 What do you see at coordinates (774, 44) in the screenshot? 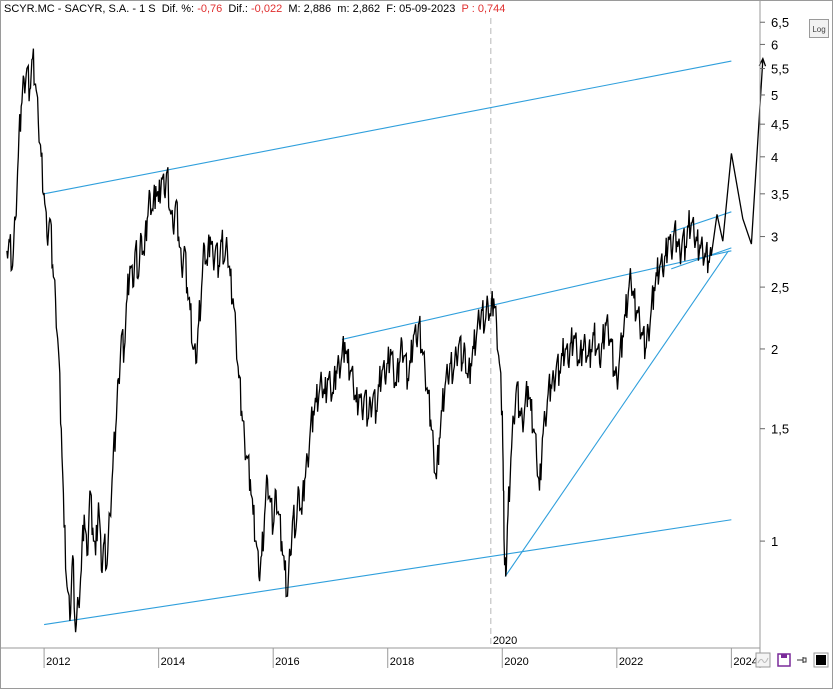
I see `y-tick-label: 6` at bounding box center [774, 44].